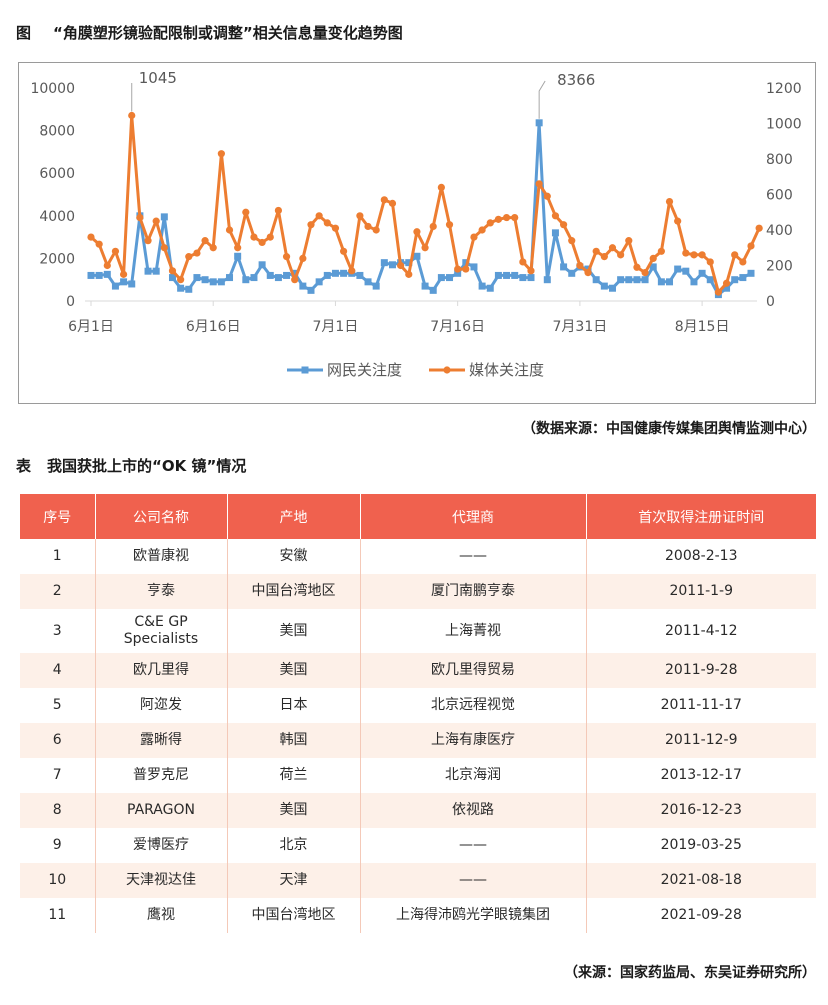 Image resolution: width=828 pixels, height=1005 pixels. What do you see at coordinates (472, 705) in the screenshot?
I see `cell-agent: 北京远程视觉` at bounding box center [472, 705].